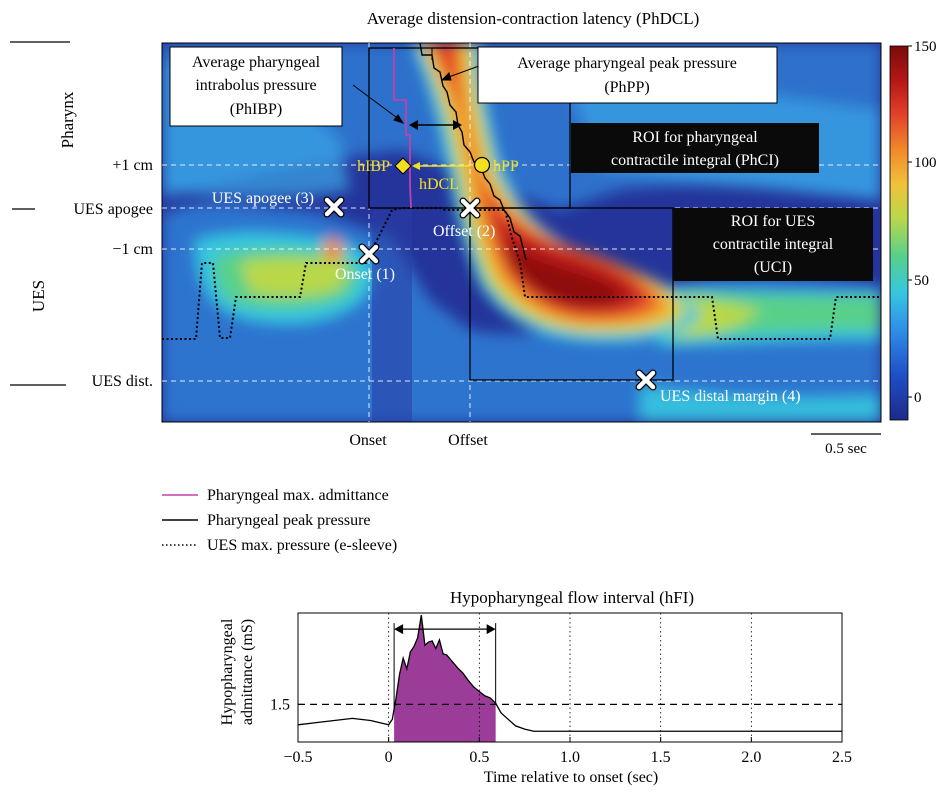 This screenshot has height=793, width=943. I want to click on phdcl-double-arrow, so click(435, 125).